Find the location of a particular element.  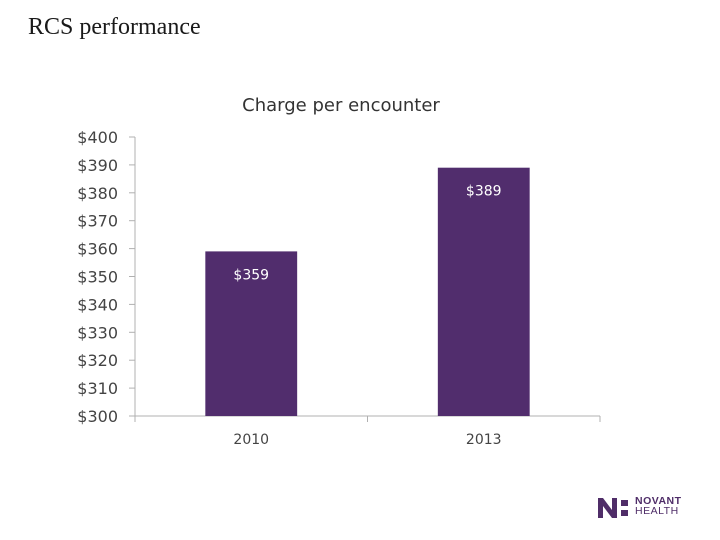

chart-title: Charge per encounter is located at coordinates (341, 105).